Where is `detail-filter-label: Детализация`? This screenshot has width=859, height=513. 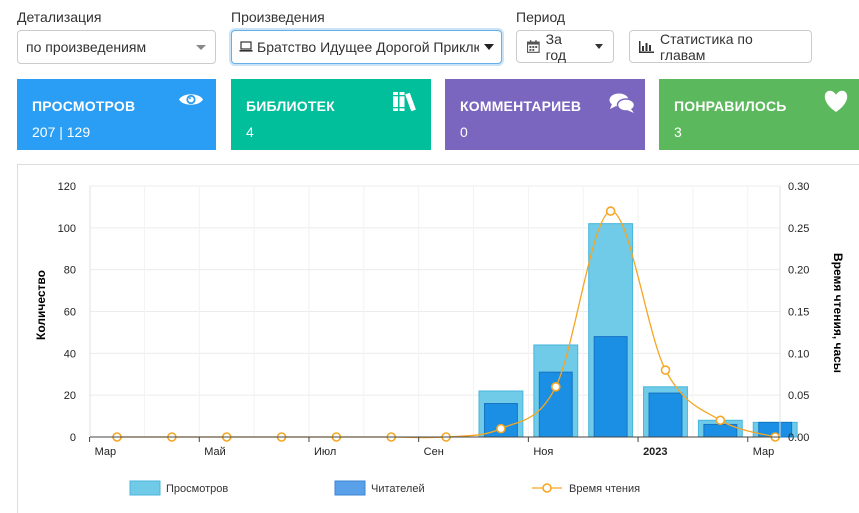 detail-filter-label: Детализация is located at coordinates (59, 17).